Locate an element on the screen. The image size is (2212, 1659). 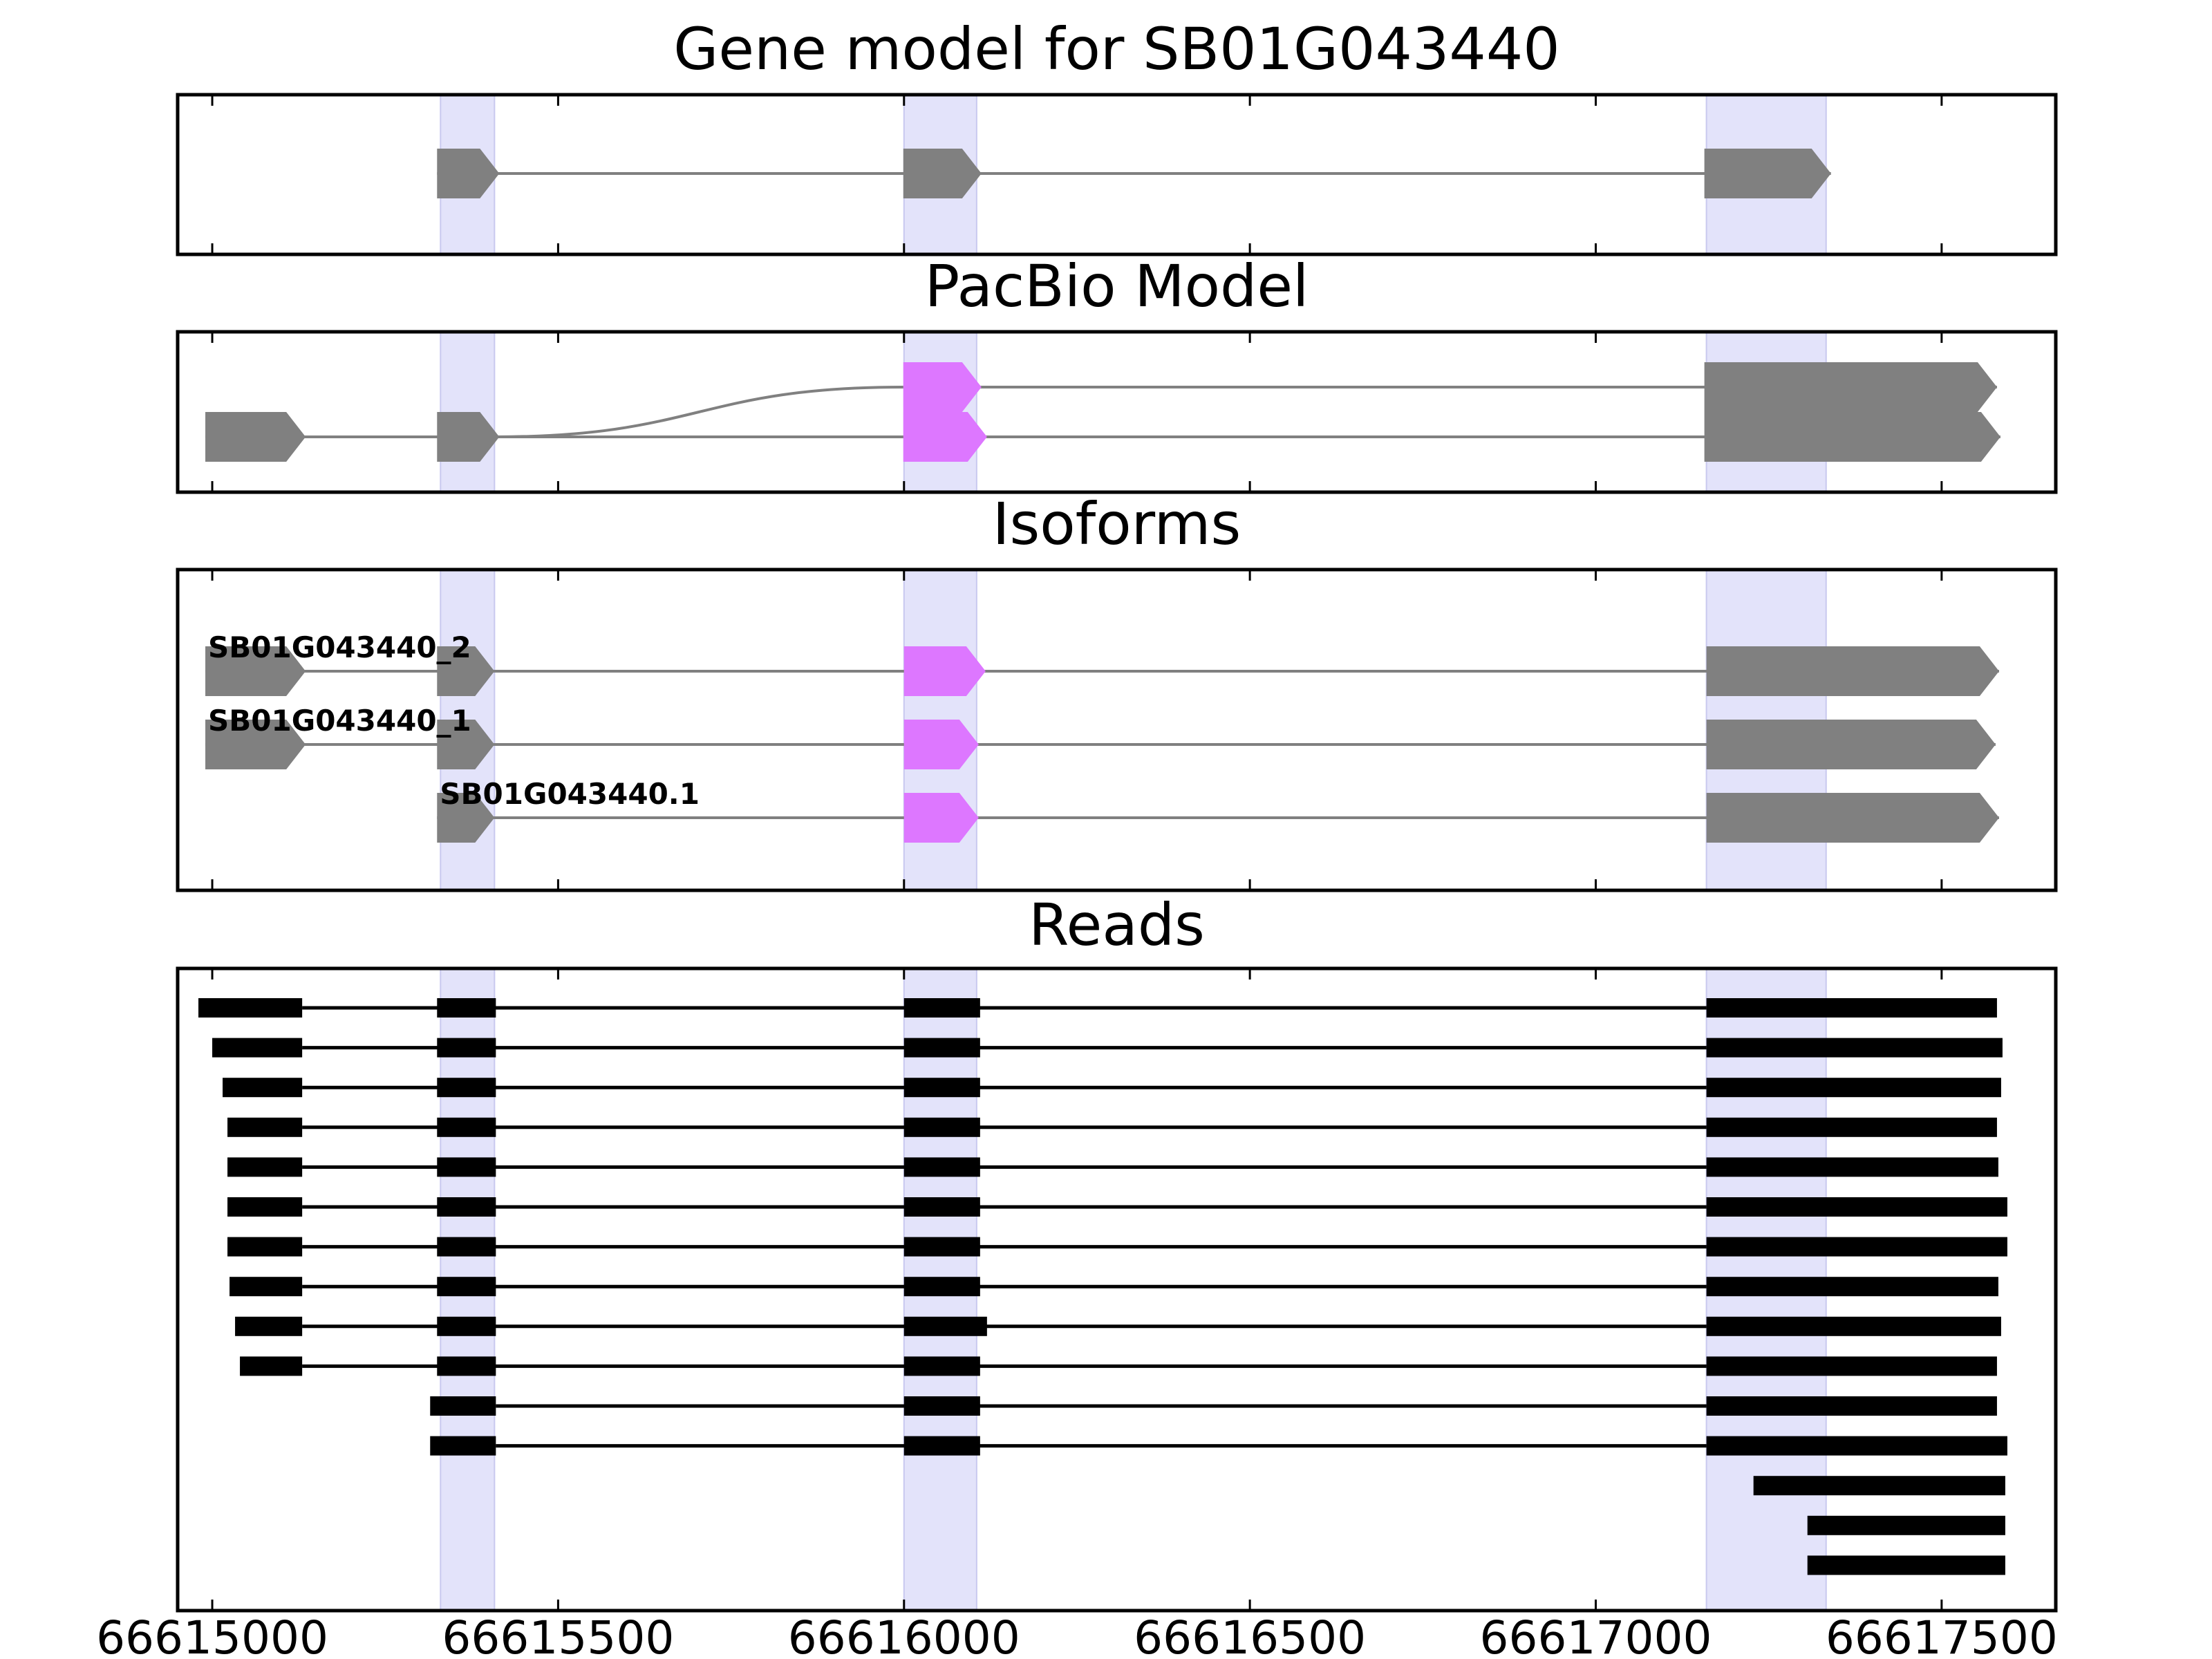
x-tick-label: 66615500 is located at coordinates (558, 1635).